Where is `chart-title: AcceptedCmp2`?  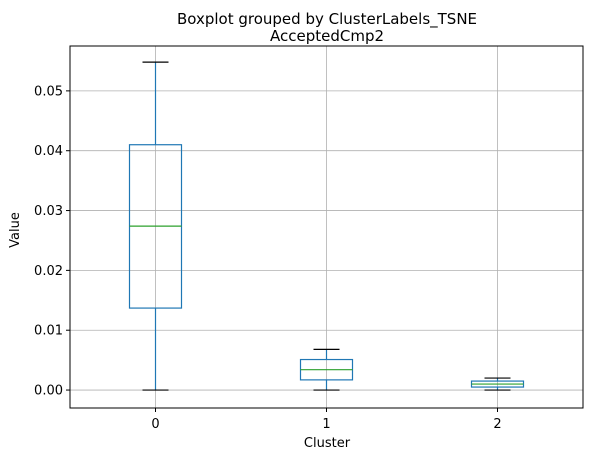
chart-title: AcceptedCmp2 is located at coordinates (327, 36).